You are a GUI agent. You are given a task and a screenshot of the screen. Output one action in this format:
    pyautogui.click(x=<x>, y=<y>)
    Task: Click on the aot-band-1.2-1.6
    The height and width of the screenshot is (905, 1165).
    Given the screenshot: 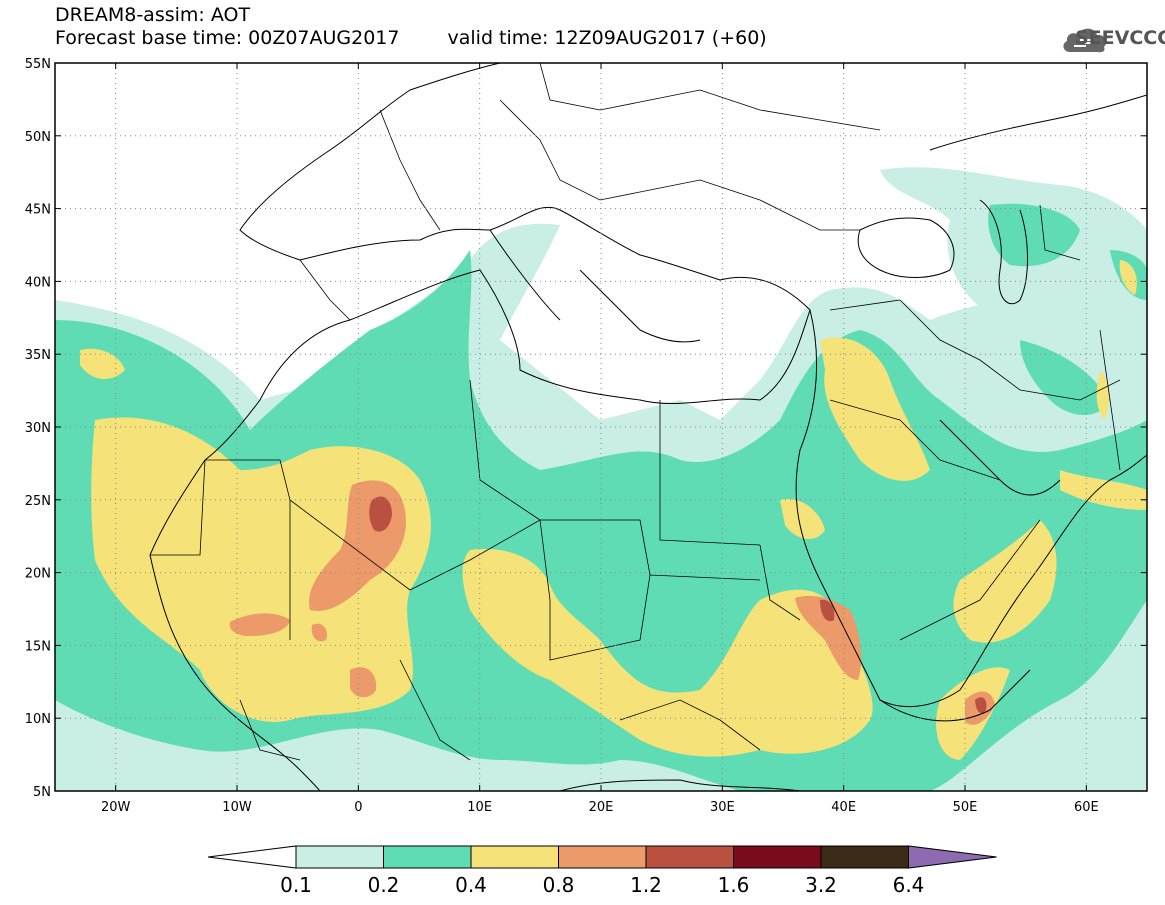 What is the action you would take?
    pyautogui.click(x=678, y=605)
    